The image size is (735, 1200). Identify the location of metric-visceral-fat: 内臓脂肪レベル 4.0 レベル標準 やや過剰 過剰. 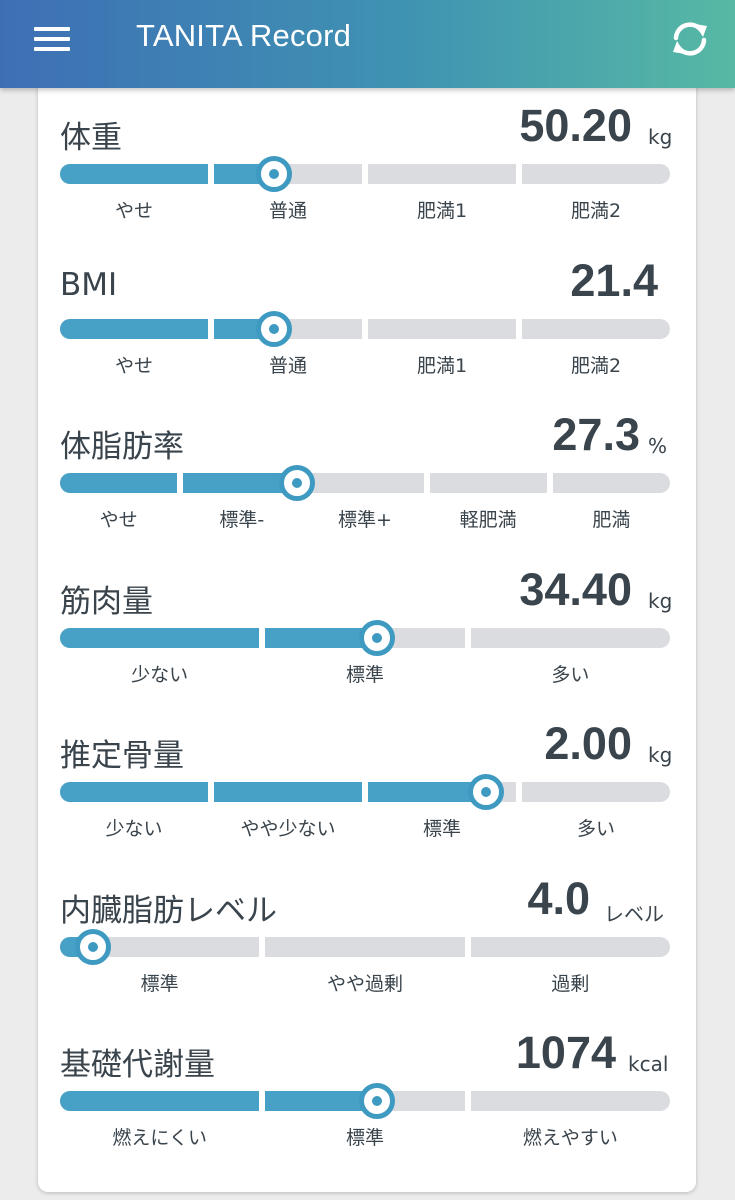
(367, 932).